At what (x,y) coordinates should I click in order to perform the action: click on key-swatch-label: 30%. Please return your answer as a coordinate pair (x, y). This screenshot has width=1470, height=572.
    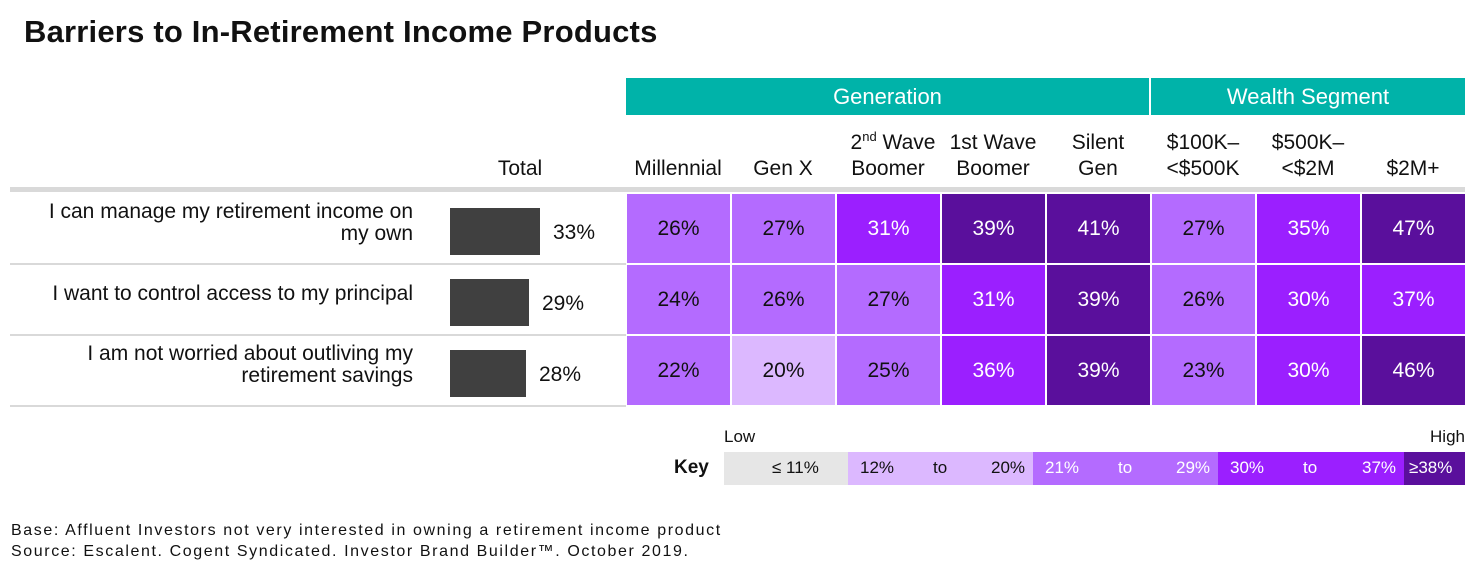
    Looking at the image, I should click on (1247, 467).